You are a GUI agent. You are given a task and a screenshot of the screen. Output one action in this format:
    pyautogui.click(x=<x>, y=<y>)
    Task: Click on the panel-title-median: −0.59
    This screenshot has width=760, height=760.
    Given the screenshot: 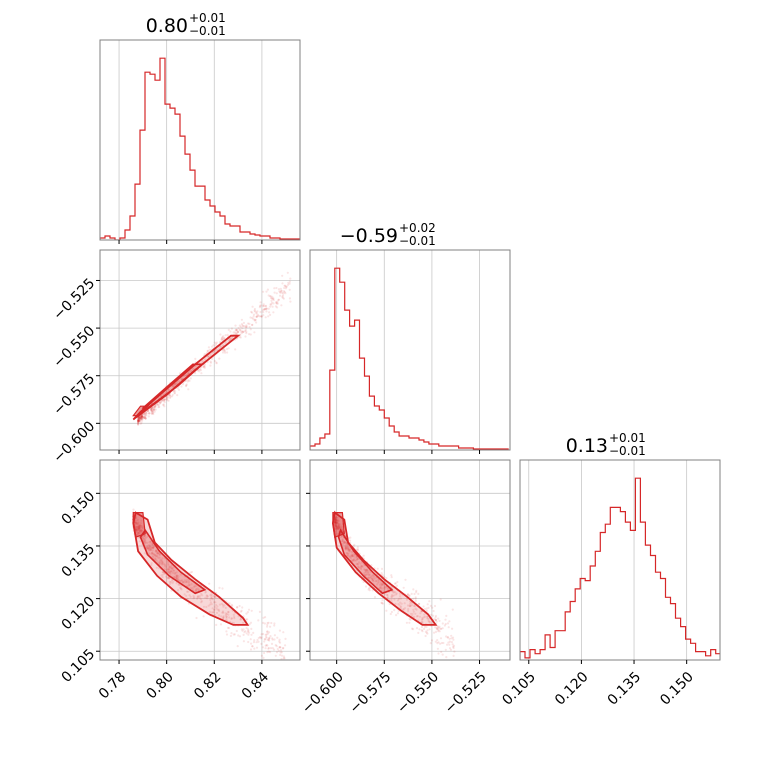 What is the action you would take?
    pyautogui.click(x=369, y=236)
    